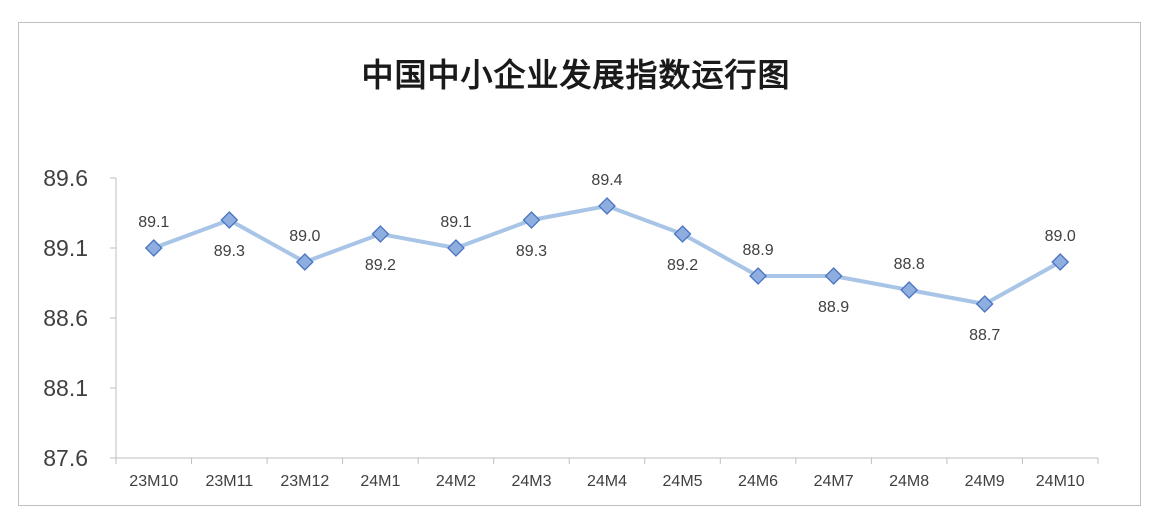 This screenshot has height=531, width=1152. Describe the element at coordinates (65, 318) in the screenshot. I see `y-tick-label: 88.6` at that location.